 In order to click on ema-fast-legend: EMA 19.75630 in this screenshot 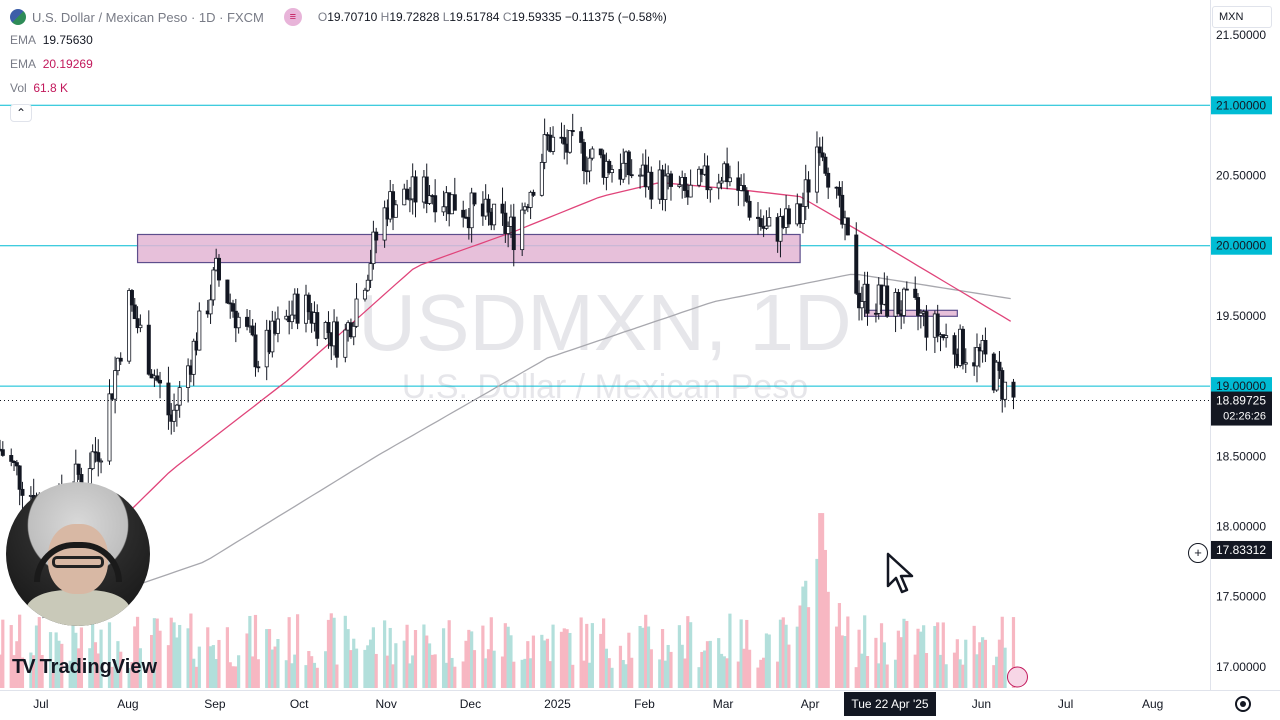, I will do `click(51, 40)`.